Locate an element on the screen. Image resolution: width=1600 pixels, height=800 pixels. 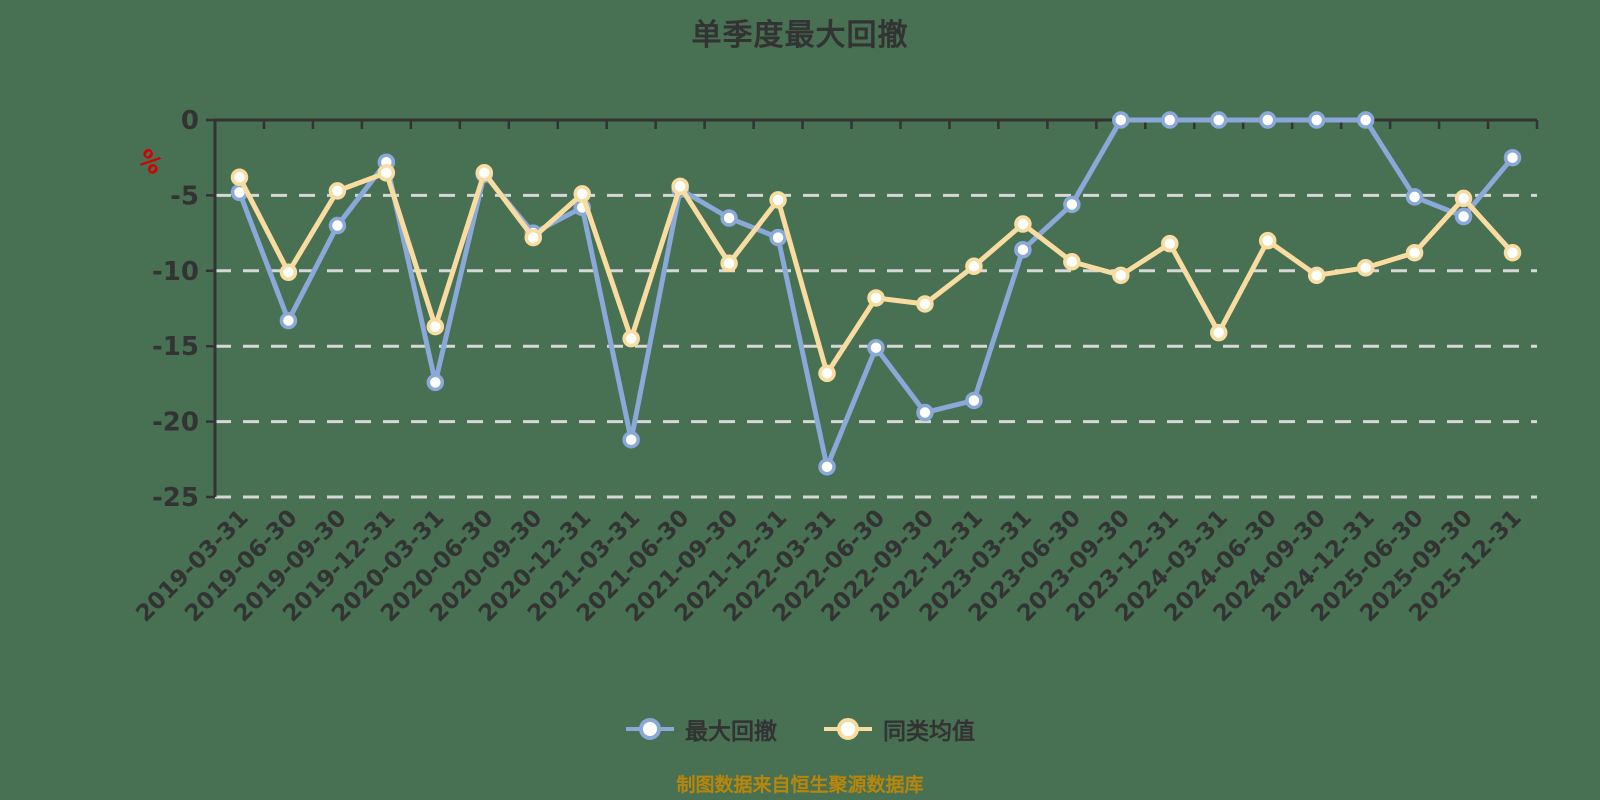
legend-item-category-average: 同类均值 is located at coordinates (899, 729).